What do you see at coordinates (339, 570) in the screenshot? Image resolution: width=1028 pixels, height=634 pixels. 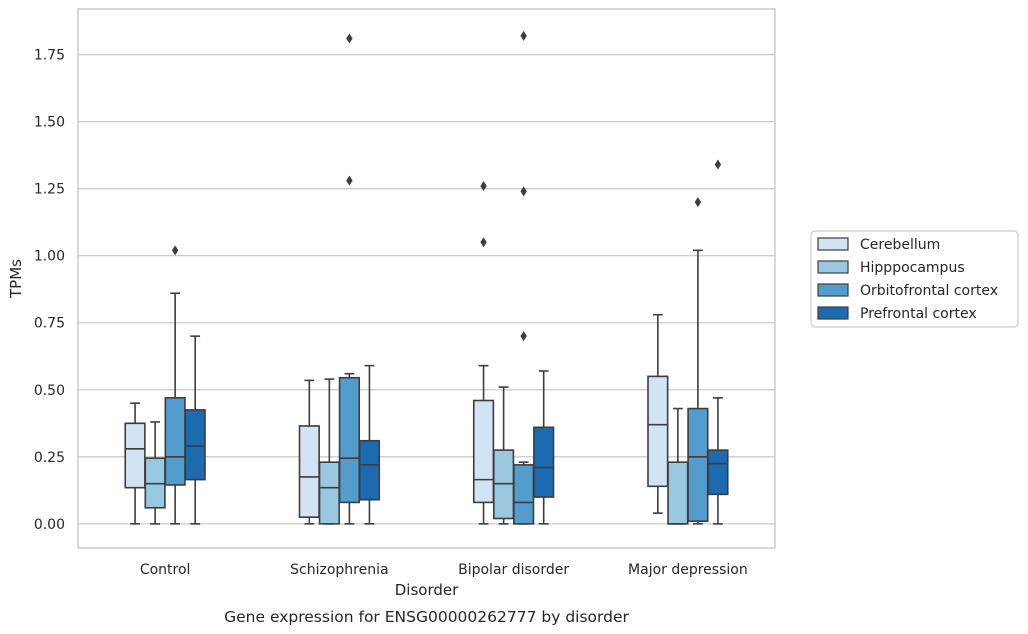 I see `x-tick-label: Schizophrenia` at bounding box center [339, 570].